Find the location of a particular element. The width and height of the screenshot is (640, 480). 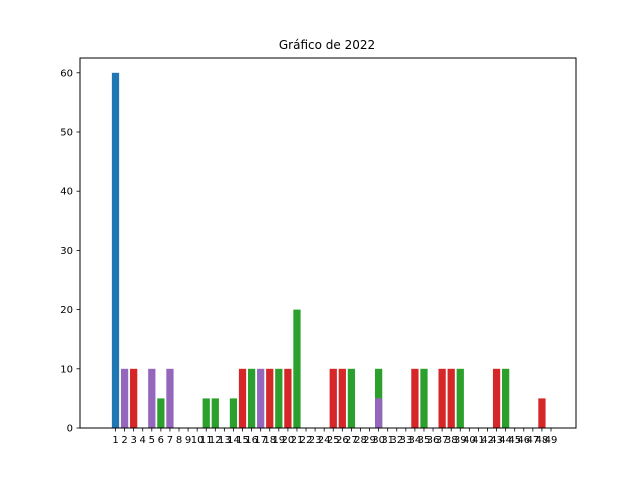

bar-7-purple is located at coordinates (170, 398).